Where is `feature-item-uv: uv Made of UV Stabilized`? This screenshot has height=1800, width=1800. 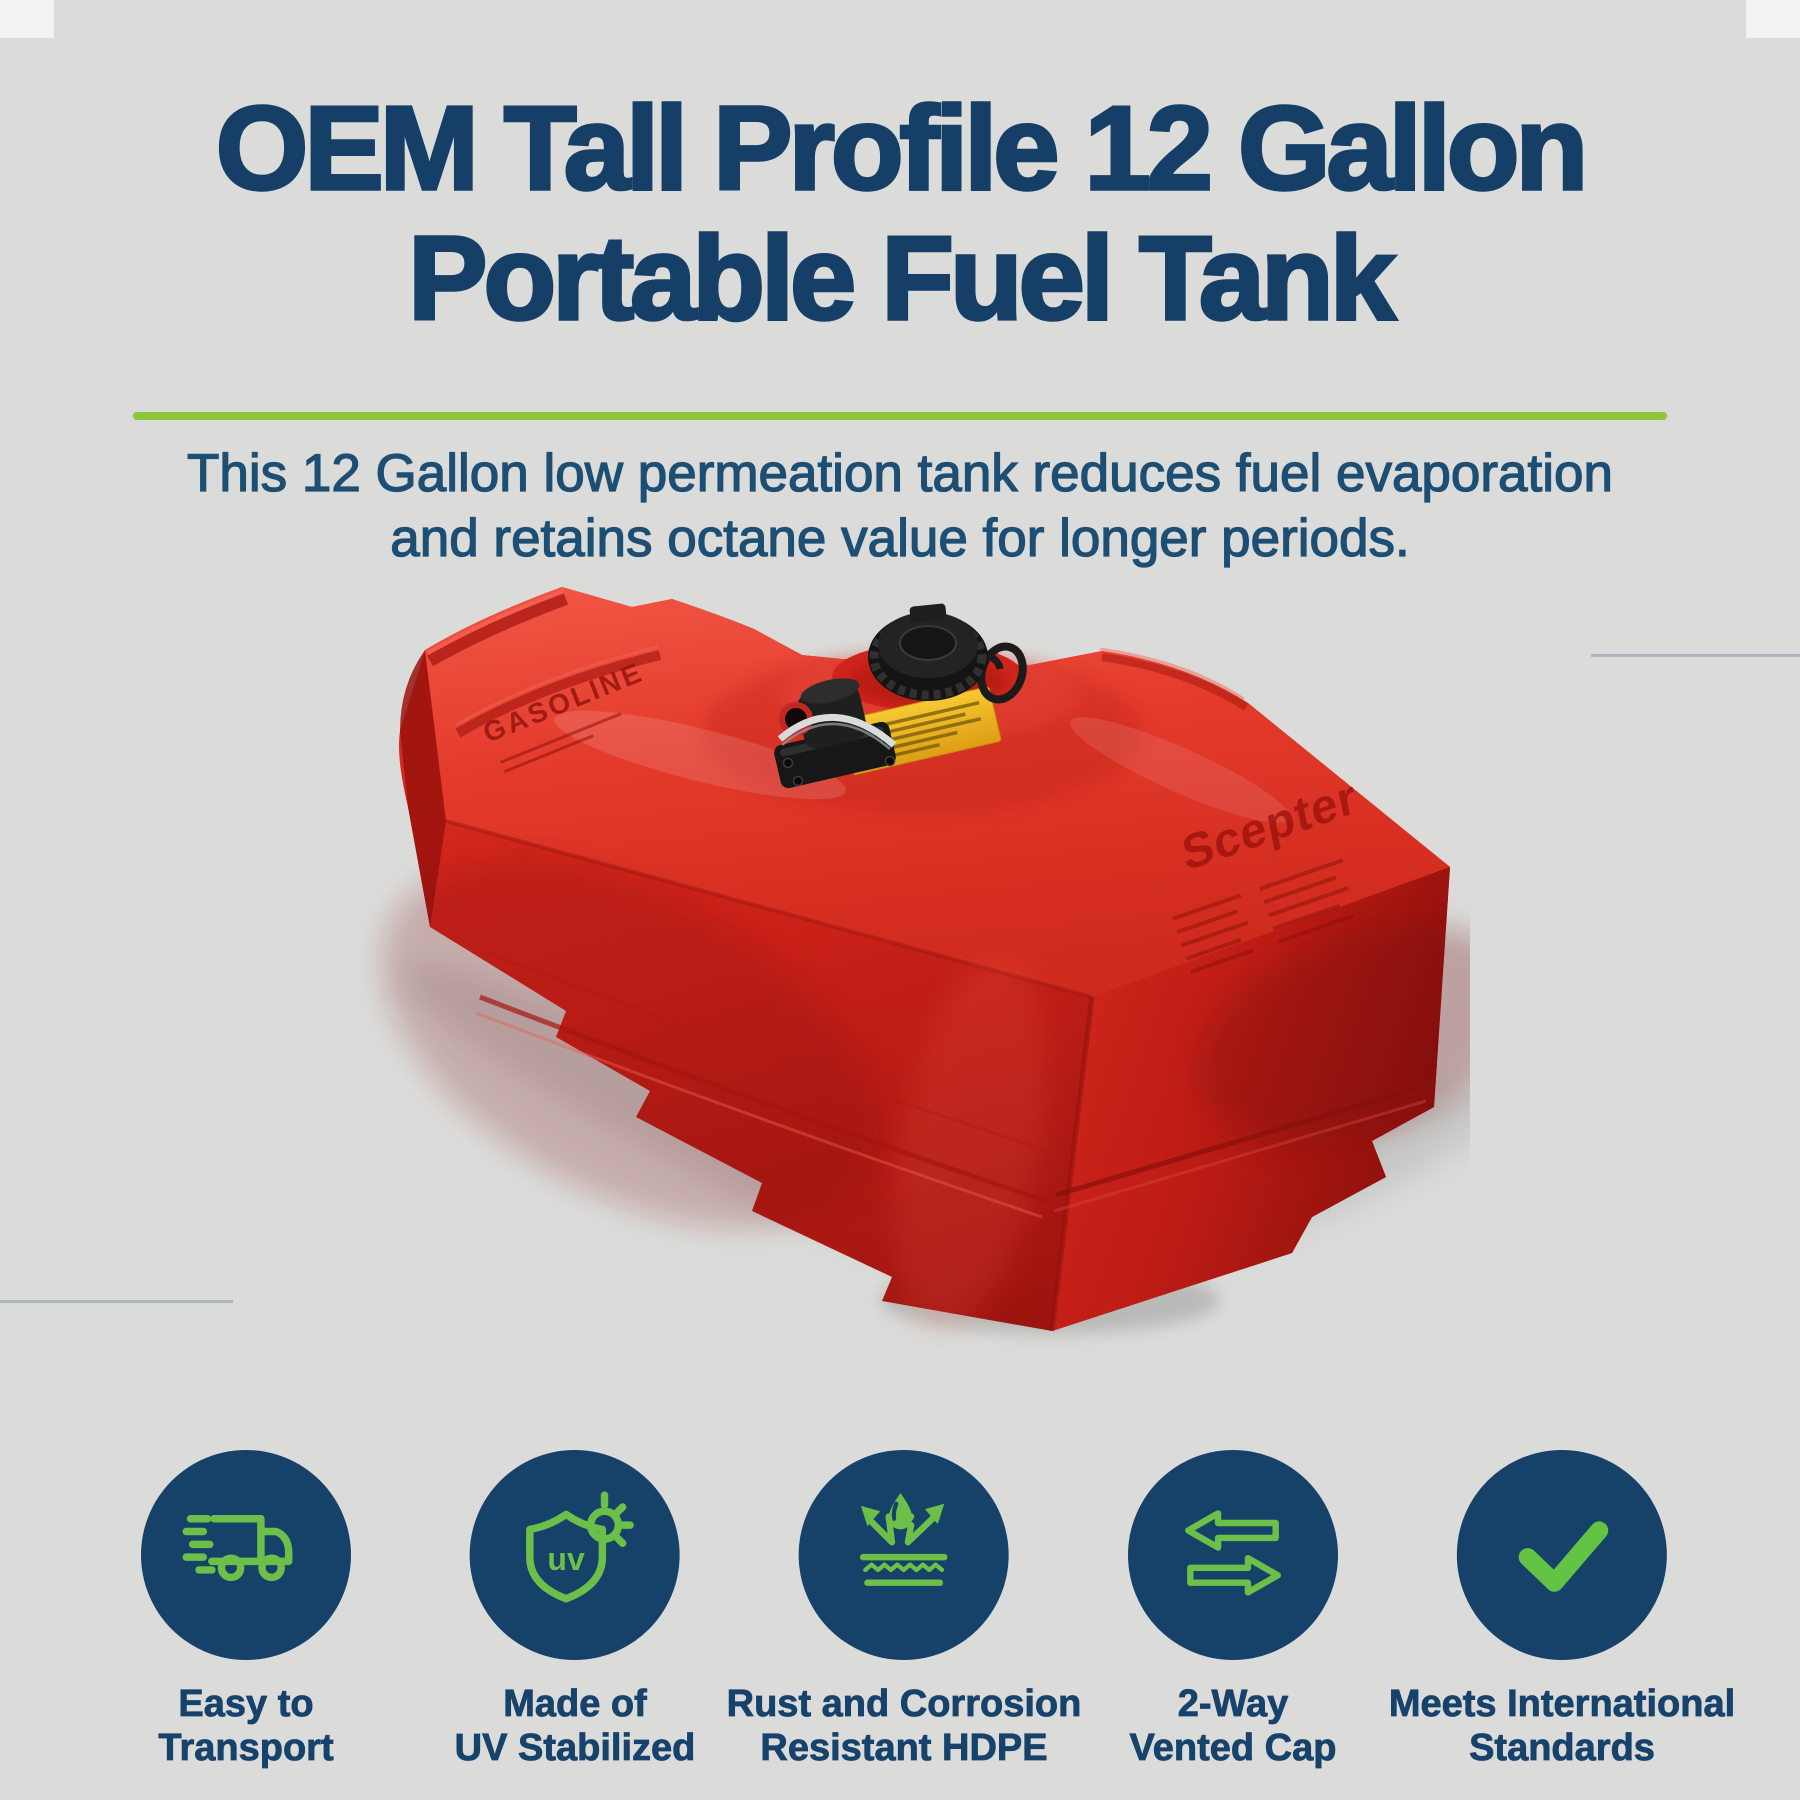
feature-item-uv: uv Made of UV Stabilized is located at coordinates (575, 1610).